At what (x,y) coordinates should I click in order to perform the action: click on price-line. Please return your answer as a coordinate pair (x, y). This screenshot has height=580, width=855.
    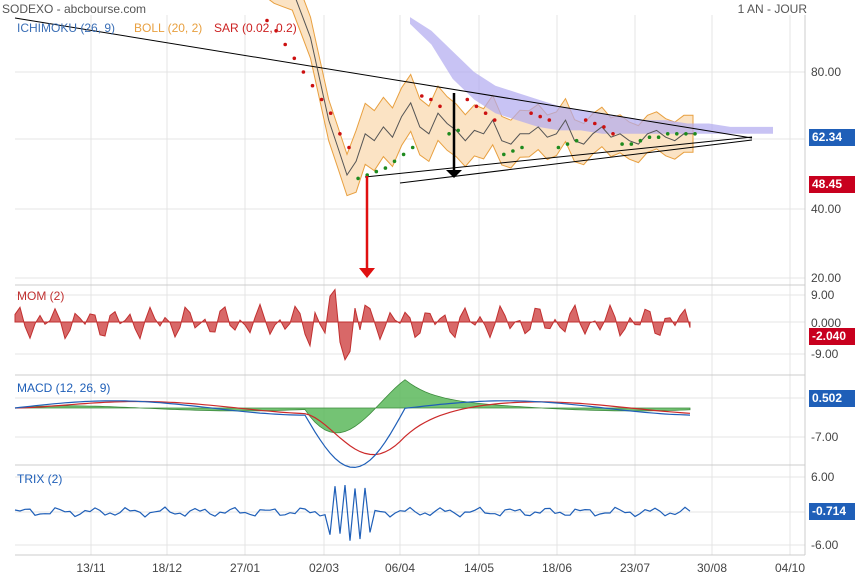
    Looking at the image, I should click on (494, 88).